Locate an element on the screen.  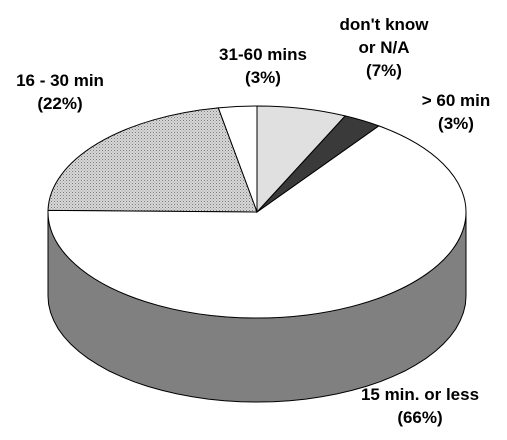
label-line: (66%) is located at coordinates (419, 417).